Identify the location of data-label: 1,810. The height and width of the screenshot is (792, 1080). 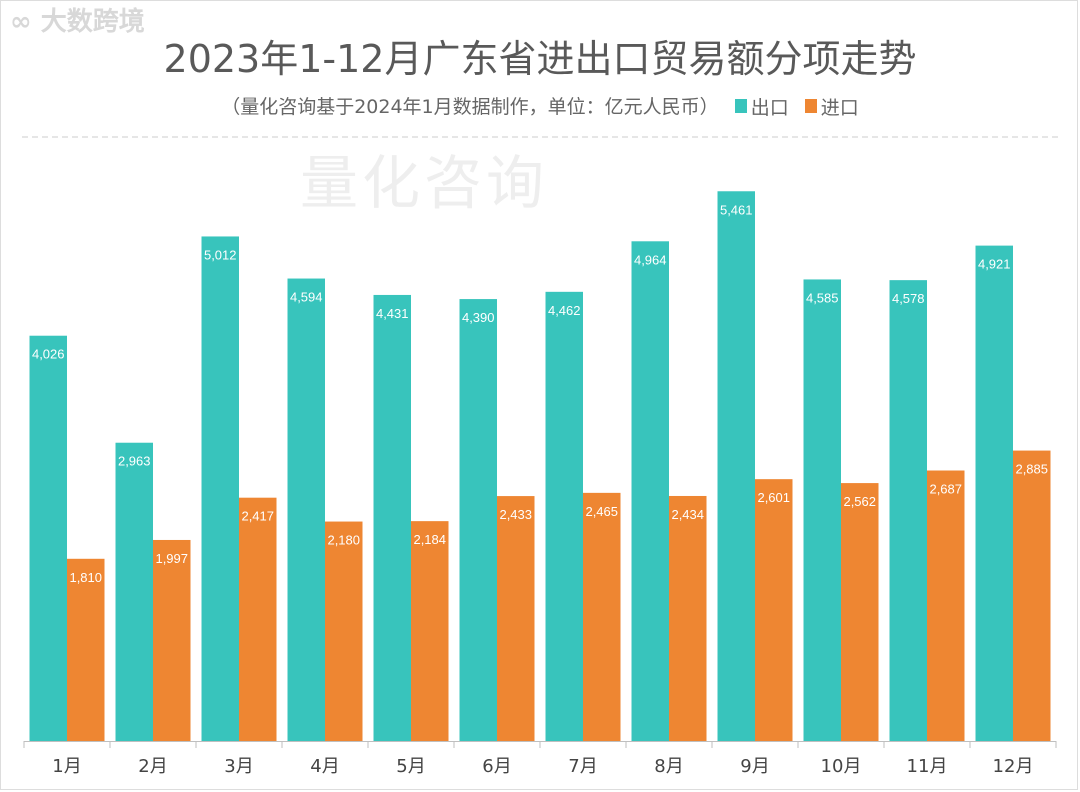
(85, 577).